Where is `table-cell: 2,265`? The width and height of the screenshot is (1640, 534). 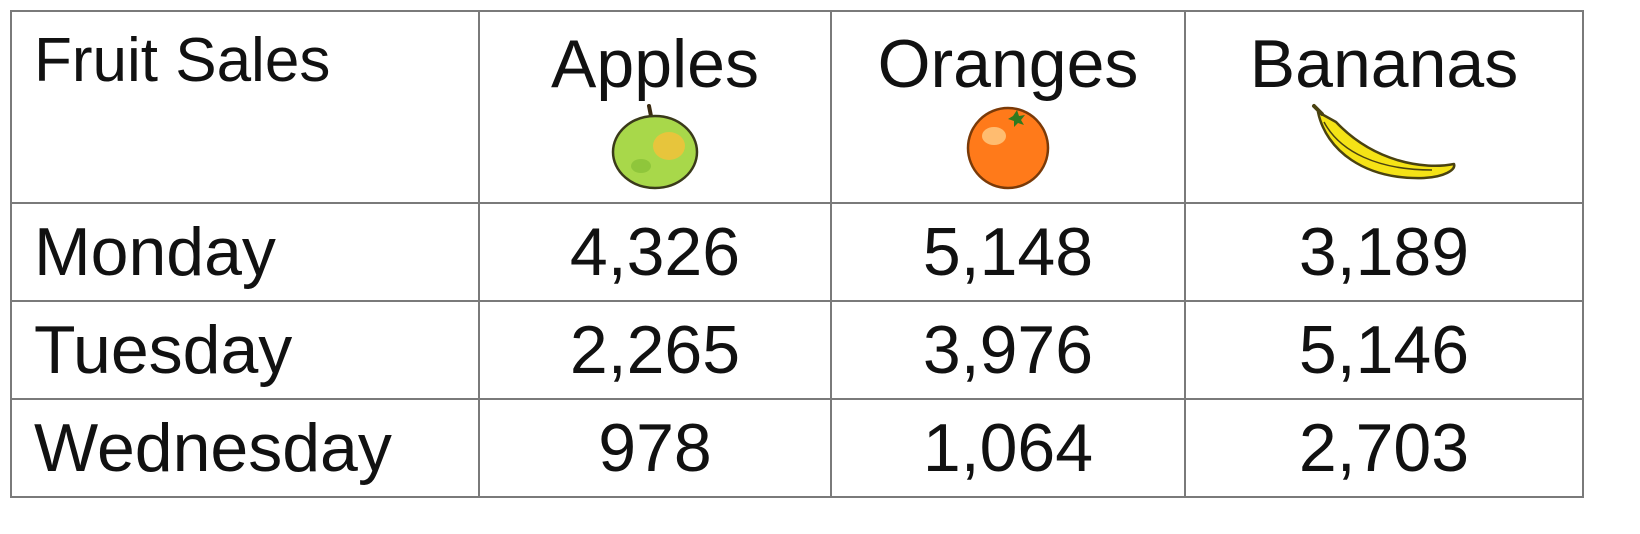
table-cell: 2,265 is located at coordinates (655, 350).